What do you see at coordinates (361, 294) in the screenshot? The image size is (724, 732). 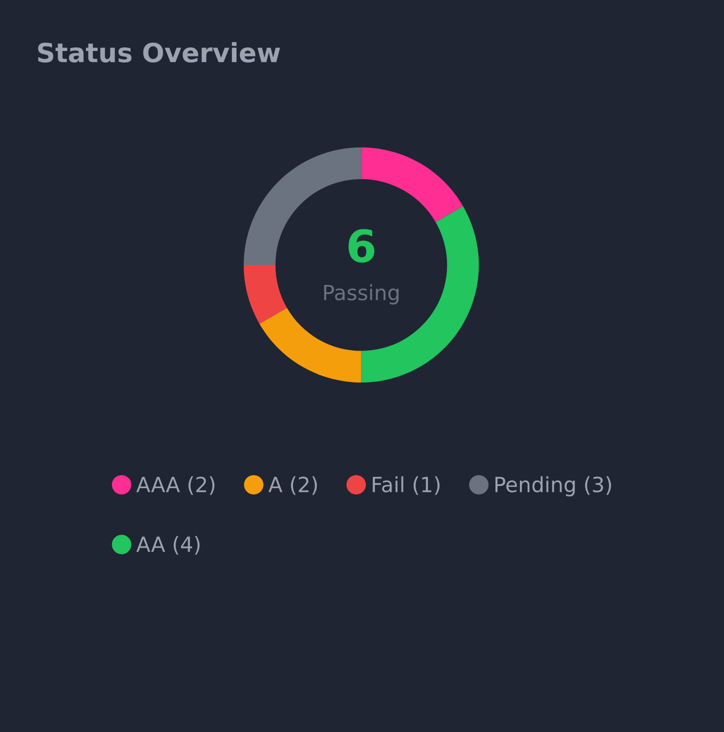 I see `text: Passing` at bounding box center [361, 294].